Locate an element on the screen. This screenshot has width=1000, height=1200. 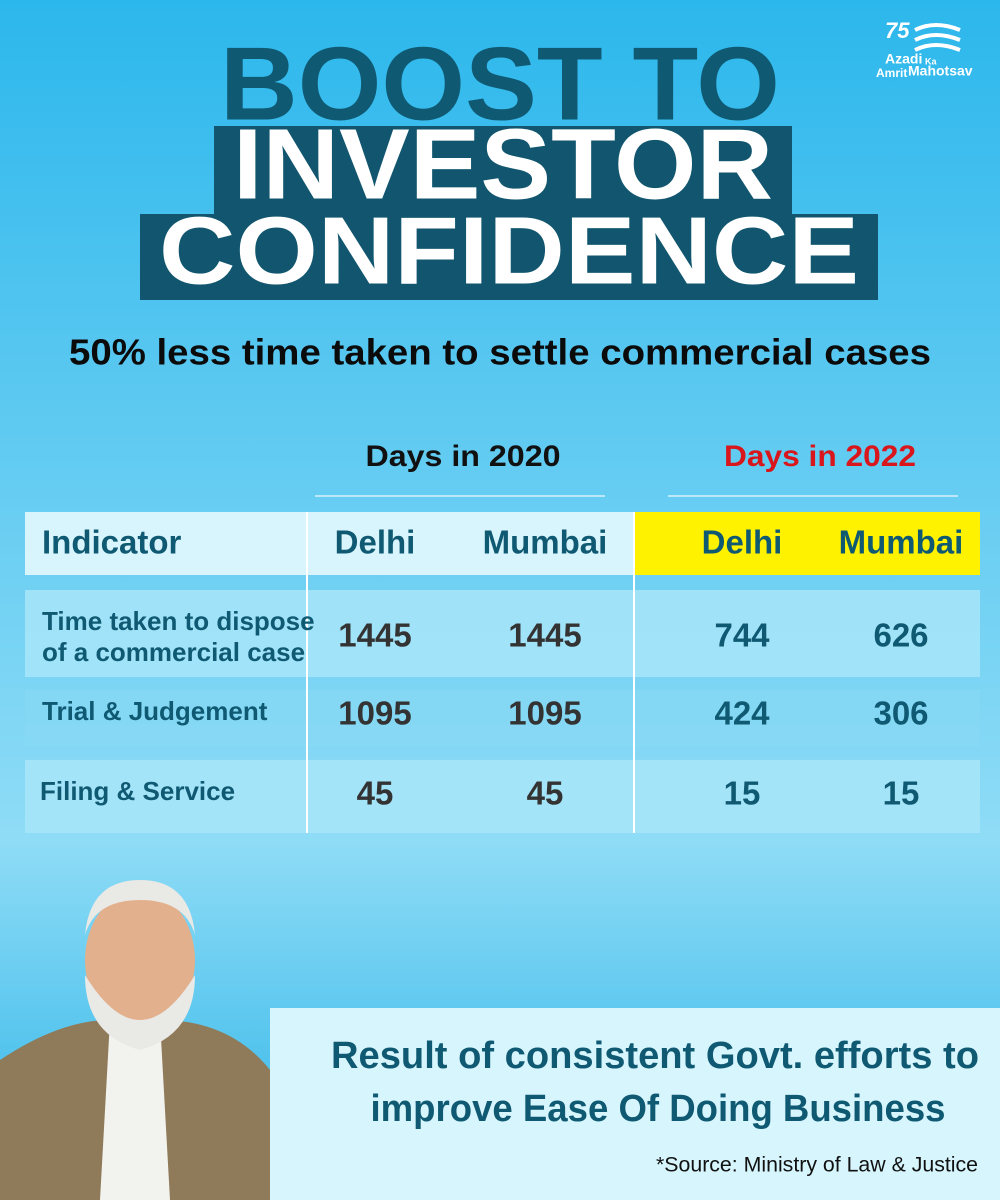
logo-text: Amrit is located at coordinates (891, 73).